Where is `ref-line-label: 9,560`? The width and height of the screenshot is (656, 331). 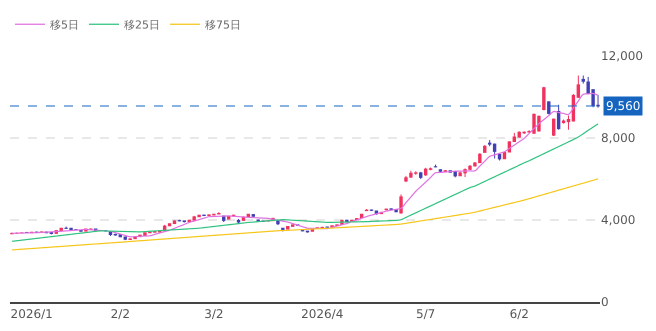 ref-line-label: 9,560 is located at coordinates (623, 106).